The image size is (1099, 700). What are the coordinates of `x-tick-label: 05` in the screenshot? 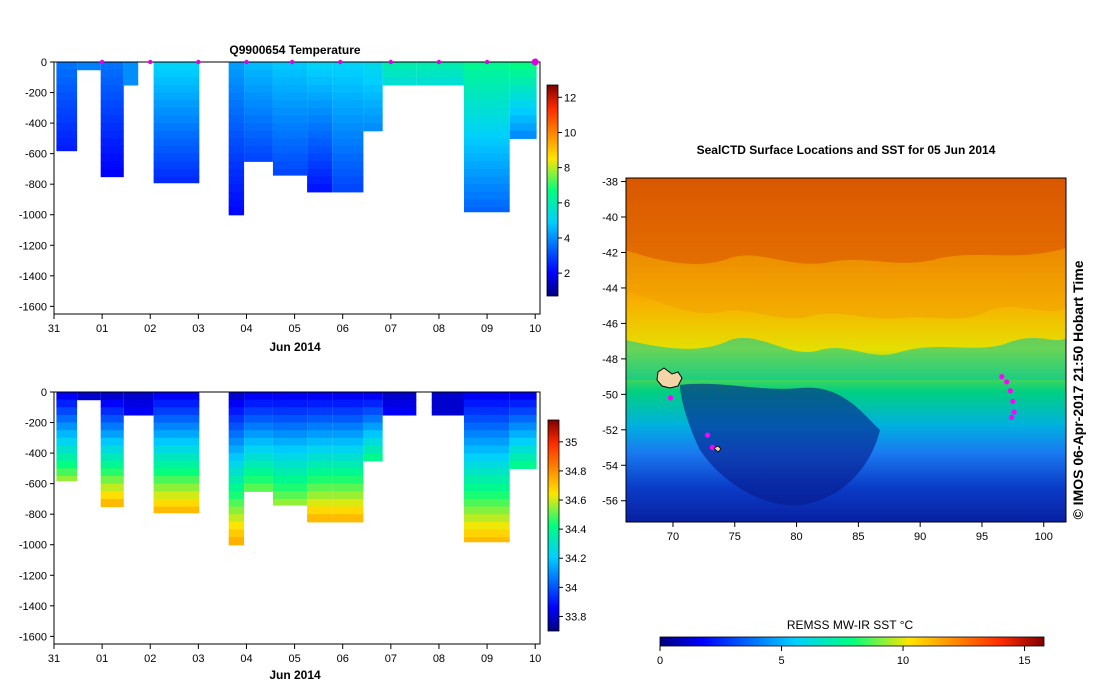 It's located at (294, 329).